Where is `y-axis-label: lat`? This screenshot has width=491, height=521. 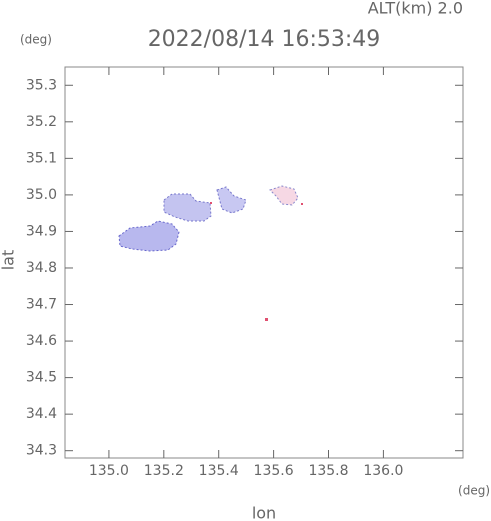
y-axis-label: lat is located at coordinates (9, 260).